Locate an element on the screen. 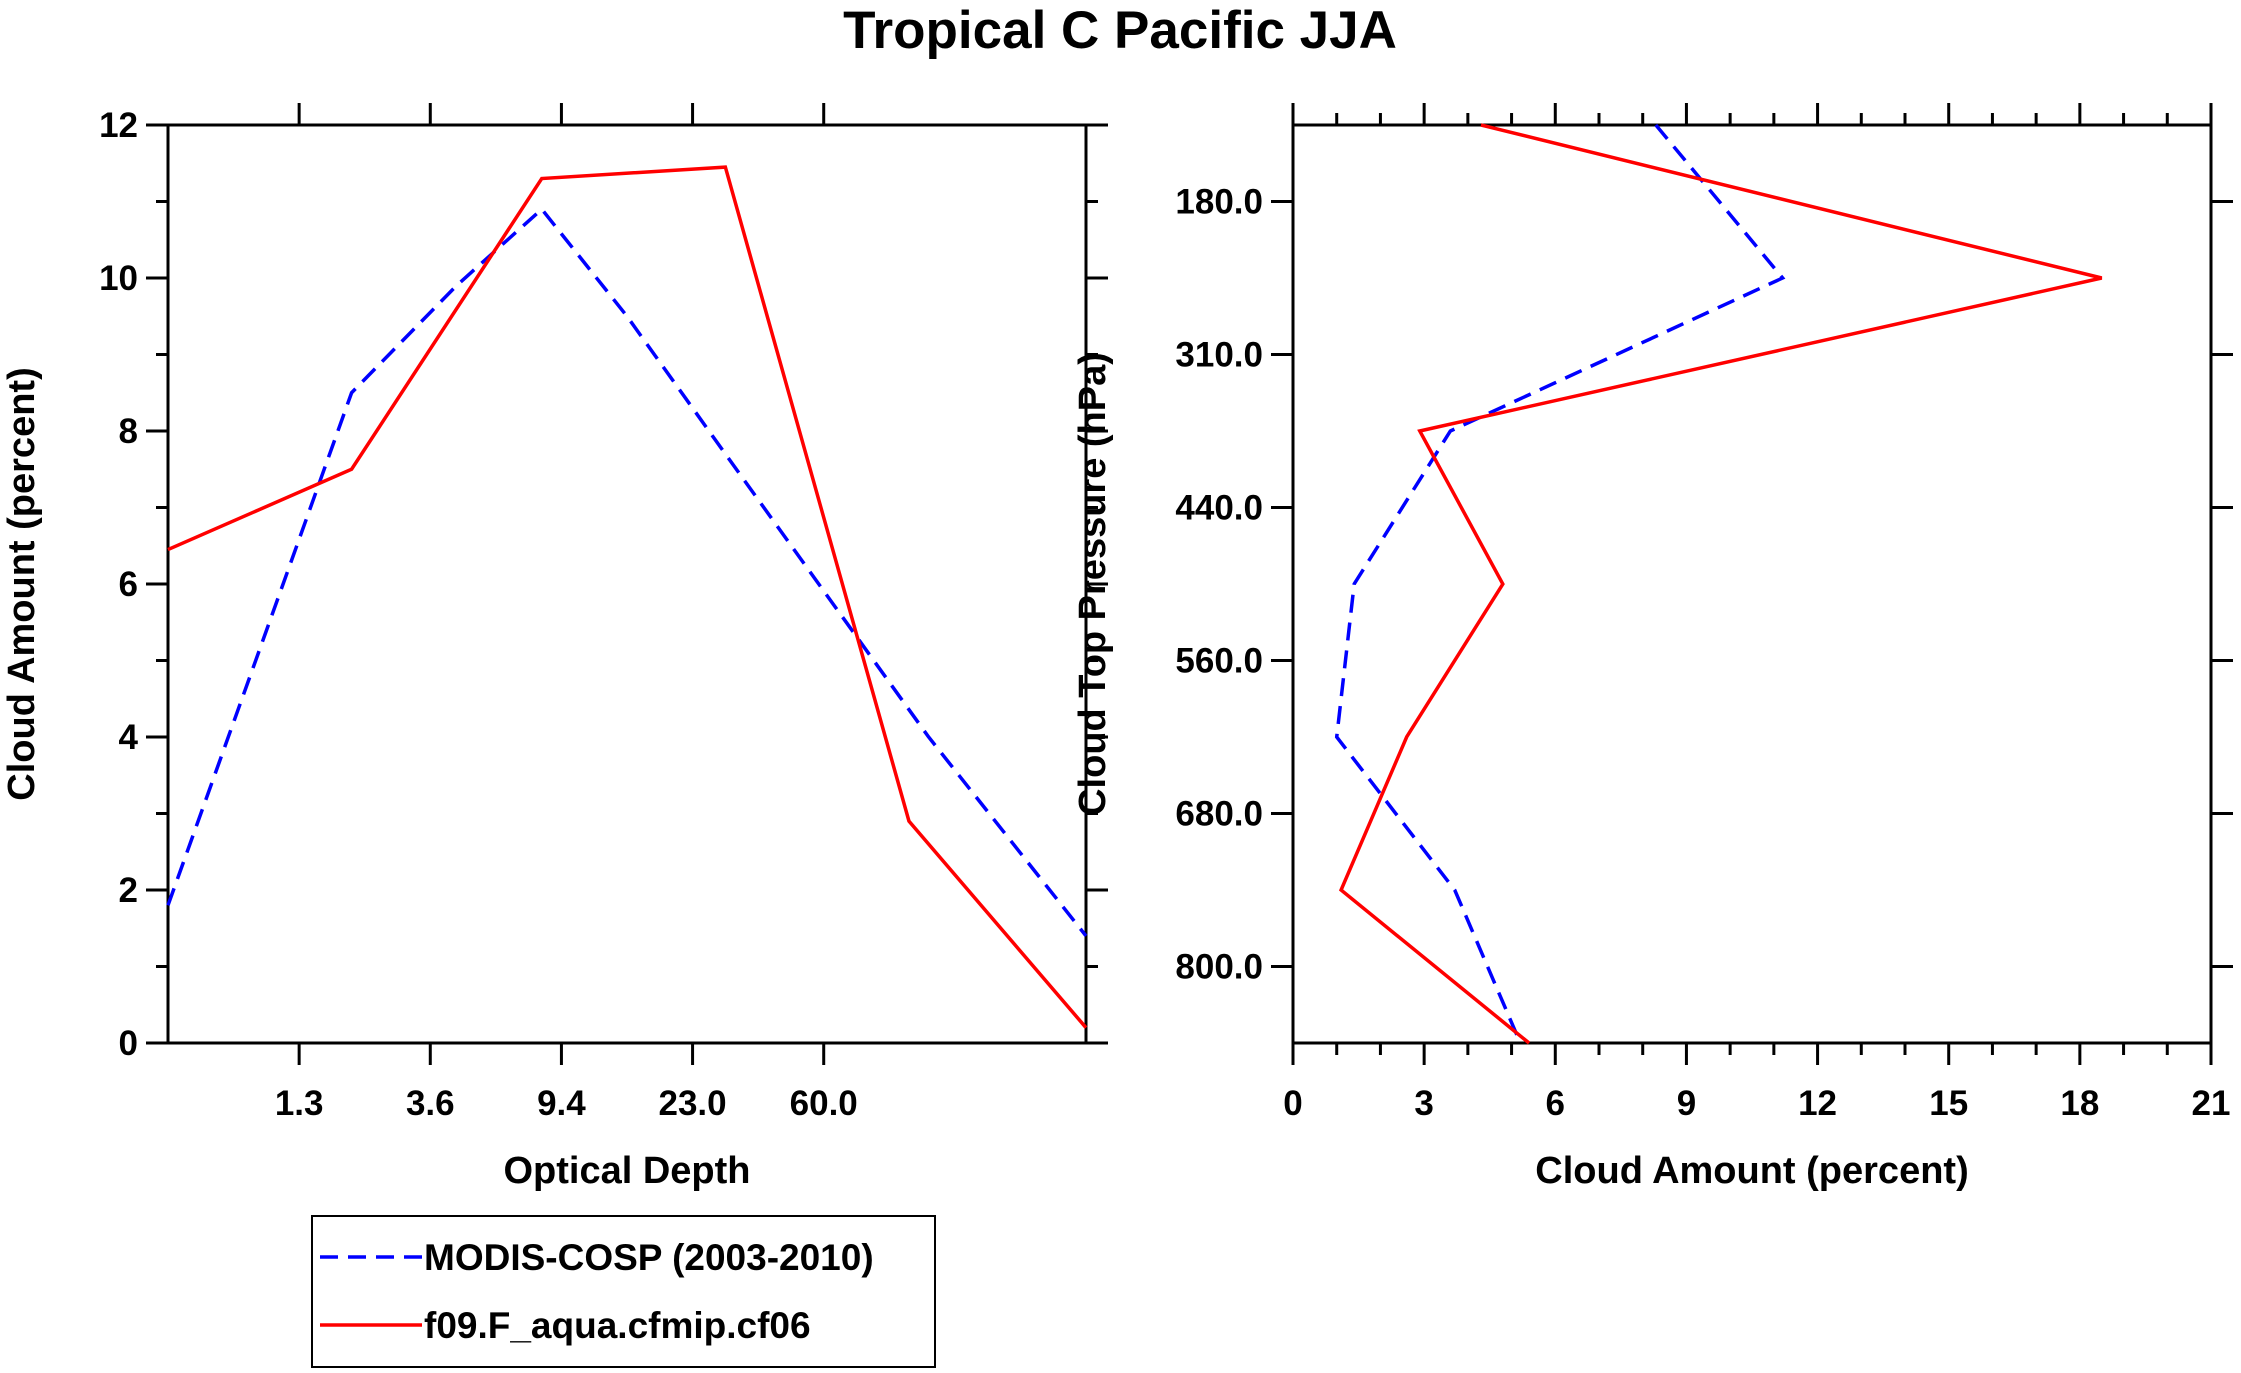 The image size is (2241, 1373). right-y-tick-label: 680.0 is located at coordinates (1219, 814).